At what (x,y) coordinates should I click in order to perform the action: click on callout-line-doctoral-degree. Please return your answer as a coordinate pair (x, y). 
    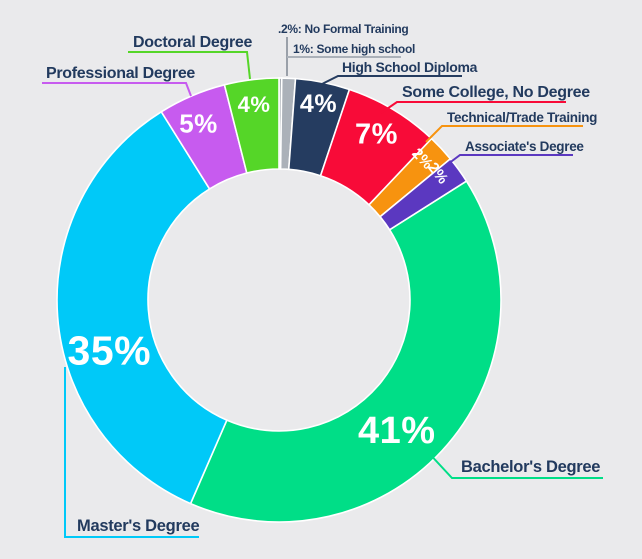
    Looking at the image, I should click on (189, 65).